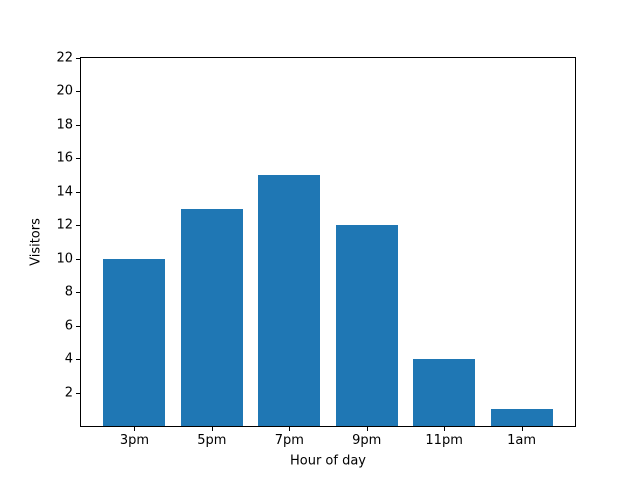 Image resolution: width=640 pixels, height=480 pixels. What do you see at coordinates (211, 317) in the screenshot?
I see `bar-5pm` at bounding box center [211, 317].